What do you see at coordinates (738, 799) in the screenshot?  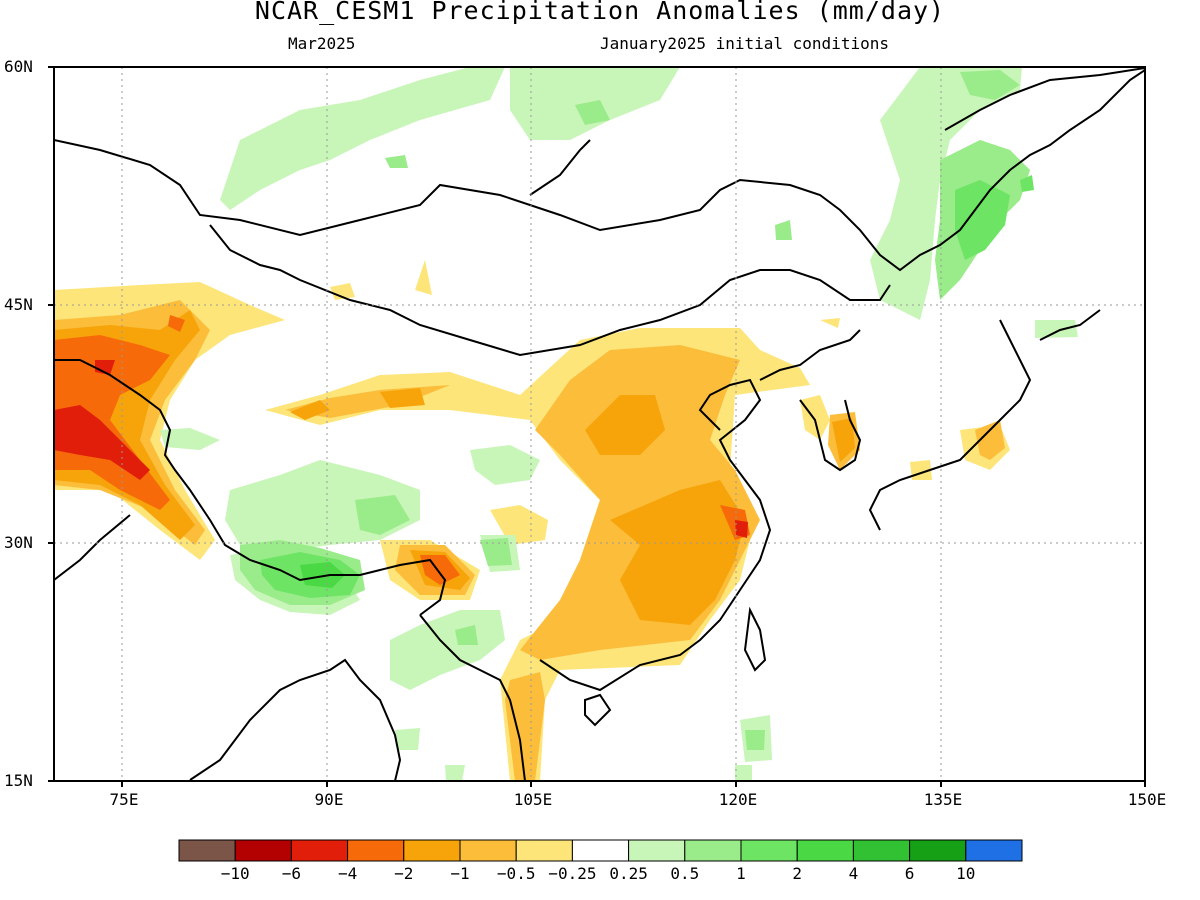 I see `lon-label-120e: 120E` at bounding box center [738, 799].